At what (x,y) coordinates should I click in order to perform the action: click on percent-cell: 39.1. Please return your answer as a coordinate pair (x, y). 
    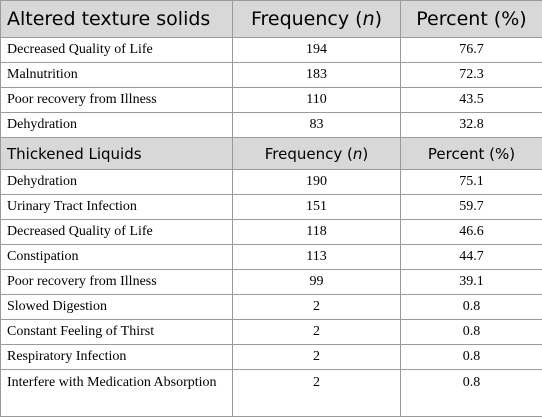
    Looking at the image, I should click on (471, 282).